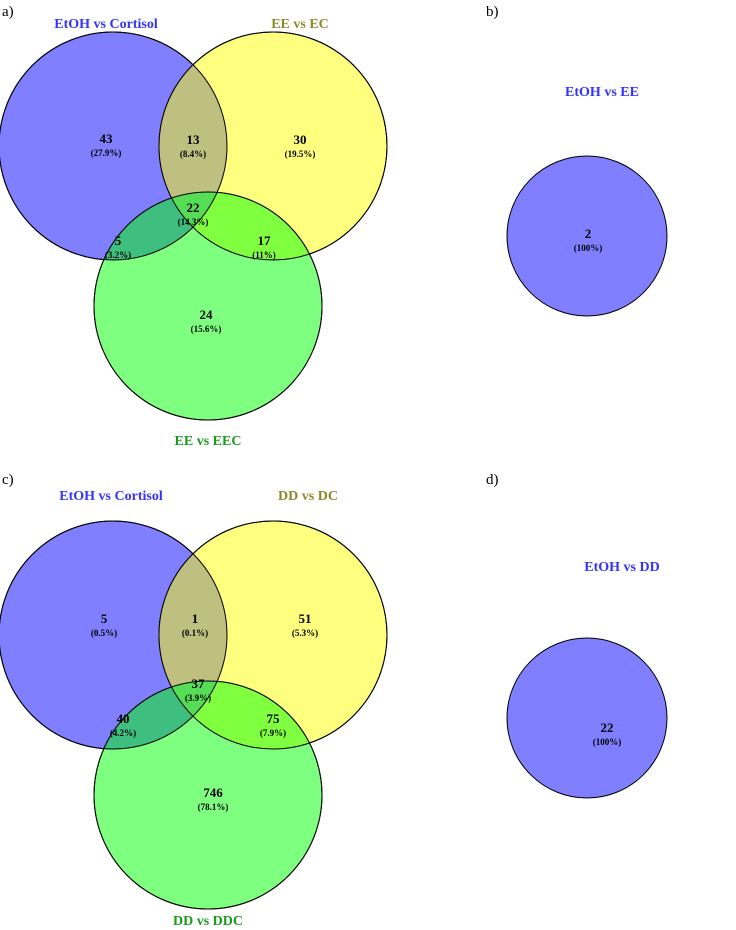 This screenshot has width=736, height=930. What do you see at coordinates (123, 718) in the screenshot?
I see `panel-c-ac-count: 40` at bounding box center [123, 718].